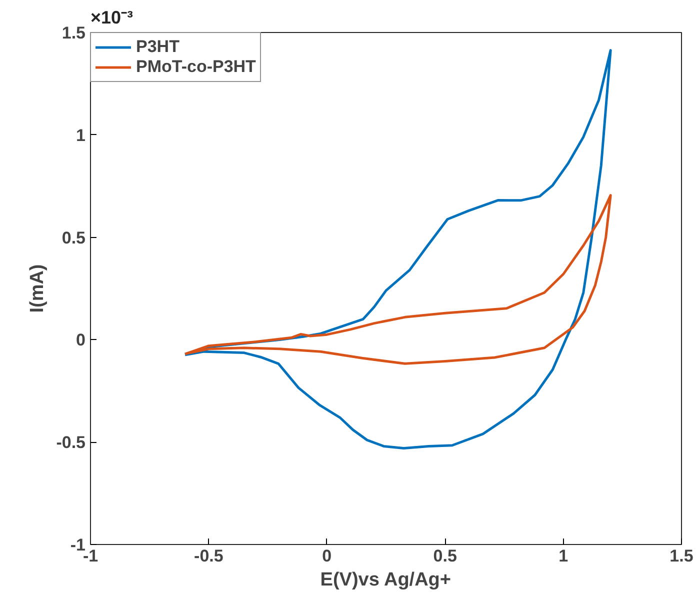 The image size is (696, 604). What do you see at coordinates (71, 442) in the screenshot?
I see `y-tick-label: -0.5` at bounding box center [71, 442].